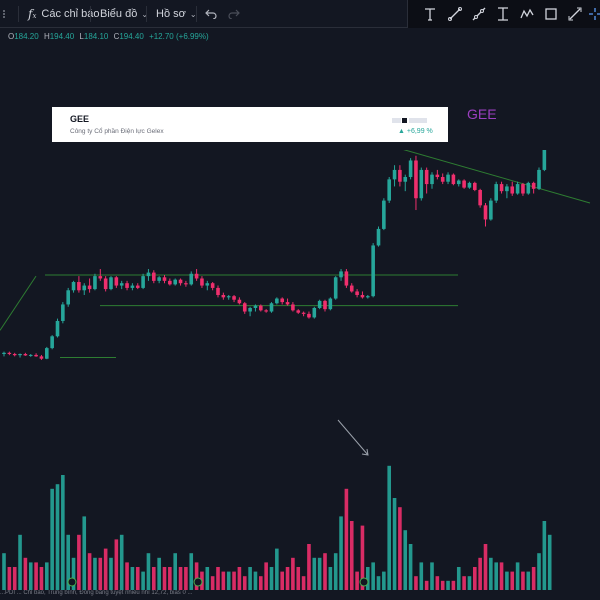 This screenshot has width=600, height=600. I want to click on undo-icon, so click(211, 14).